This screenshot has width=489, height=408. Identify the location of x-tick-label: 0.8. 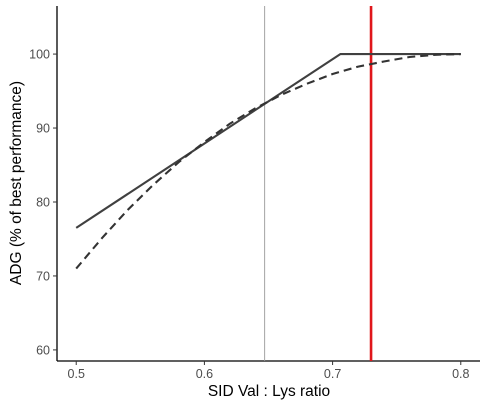
(460, 374).